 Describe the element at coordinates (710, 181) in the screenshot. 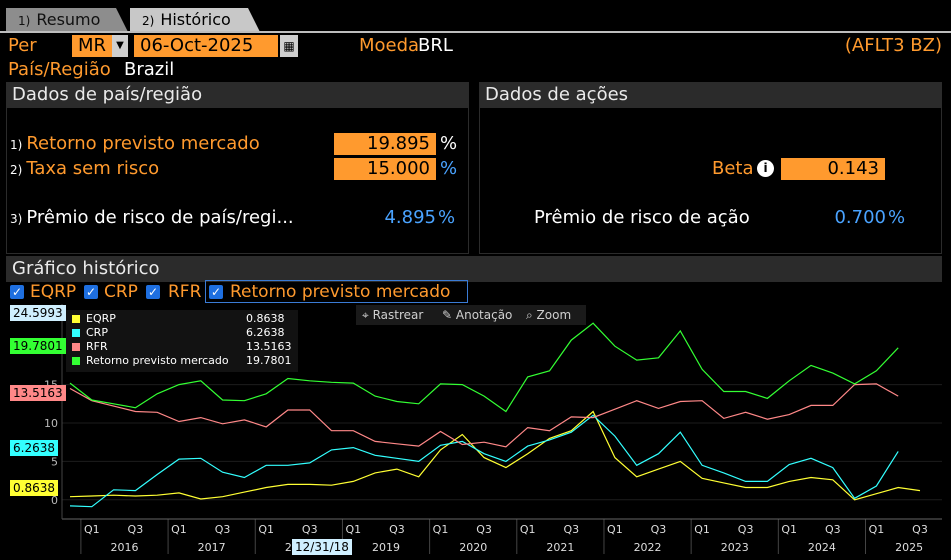

I see `stock-panel` at that location.